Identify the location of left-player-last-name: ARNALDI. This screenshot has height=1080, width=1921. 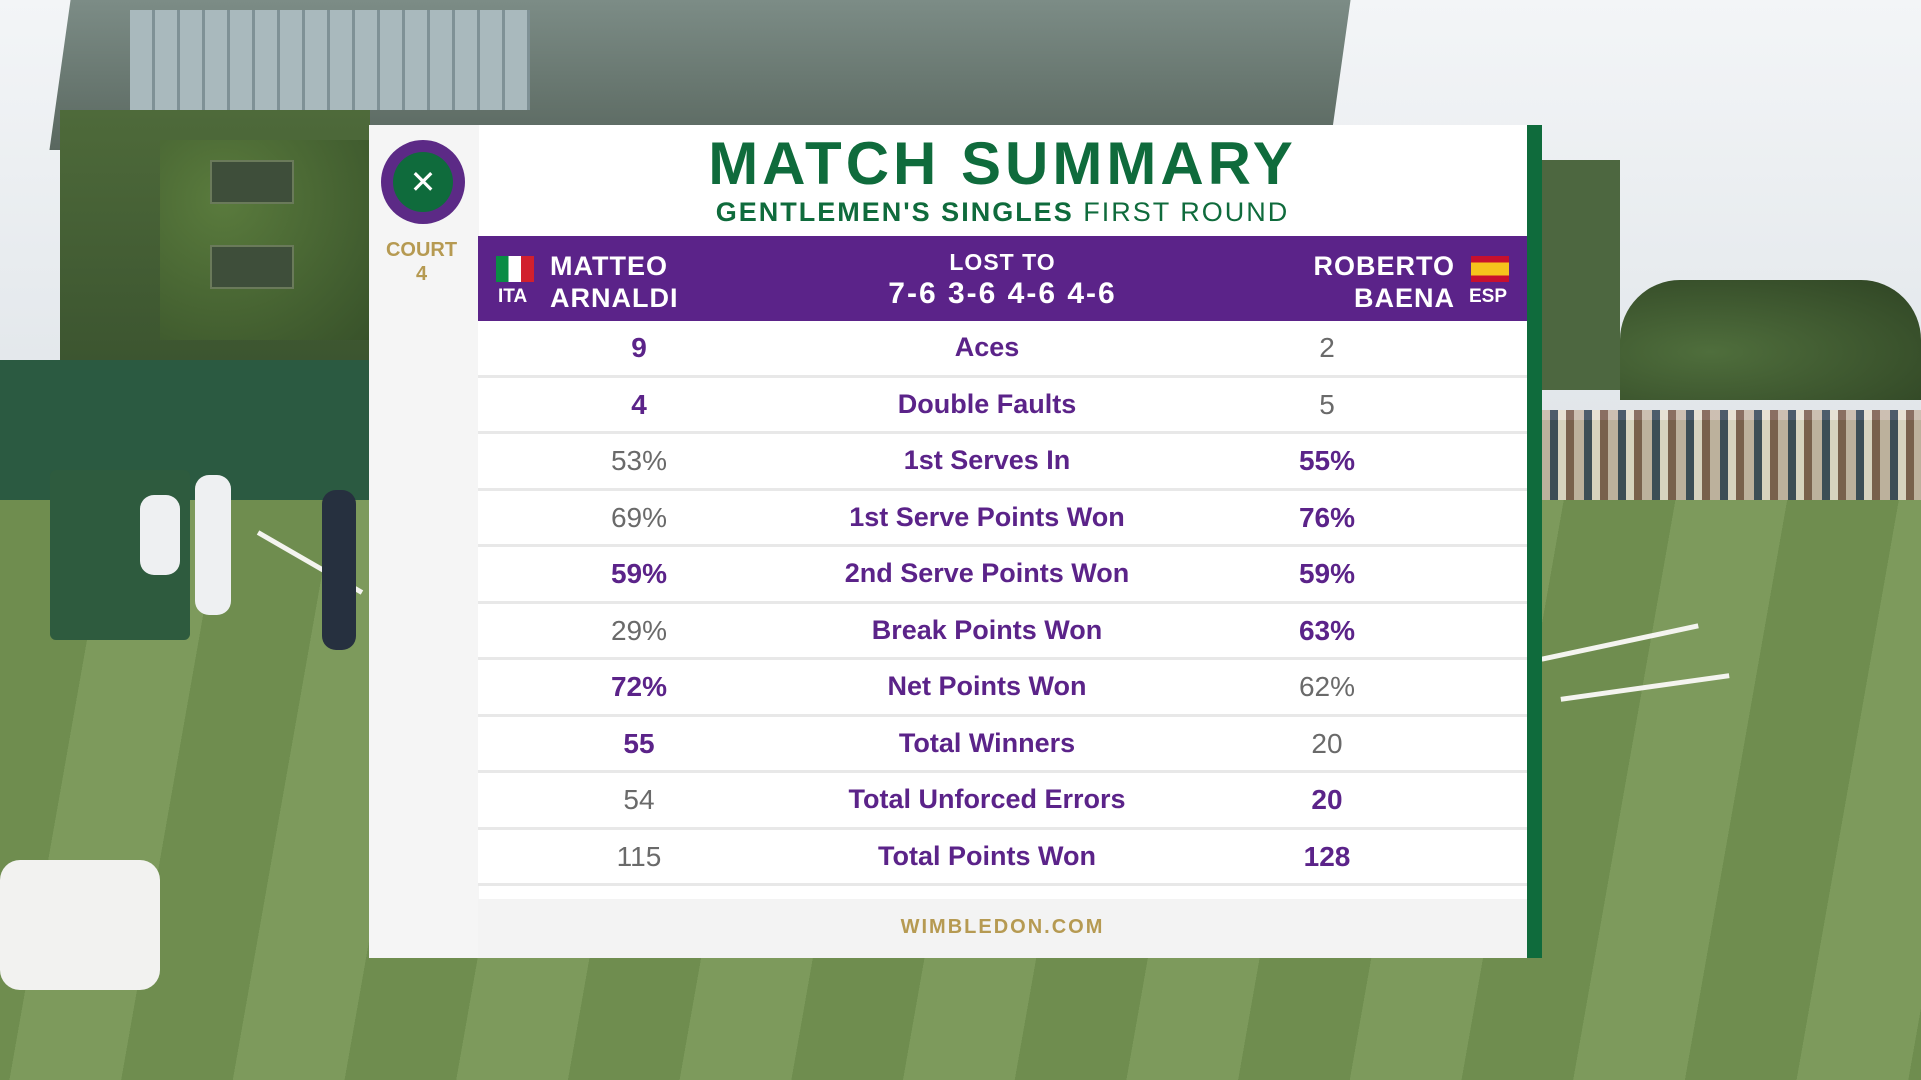
(614, 298).